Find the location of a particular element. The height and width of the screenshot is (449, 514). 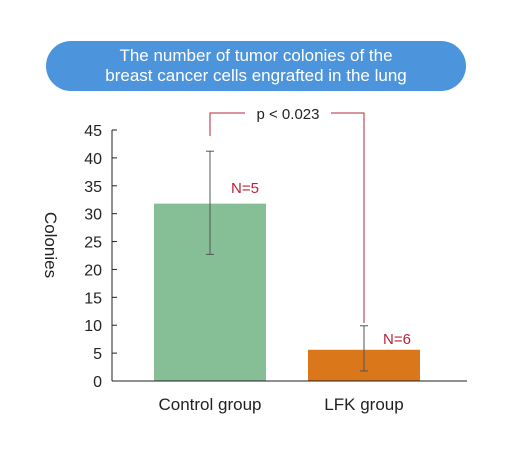

y-axis-title: Colonies is located at coordinates (50, 245).